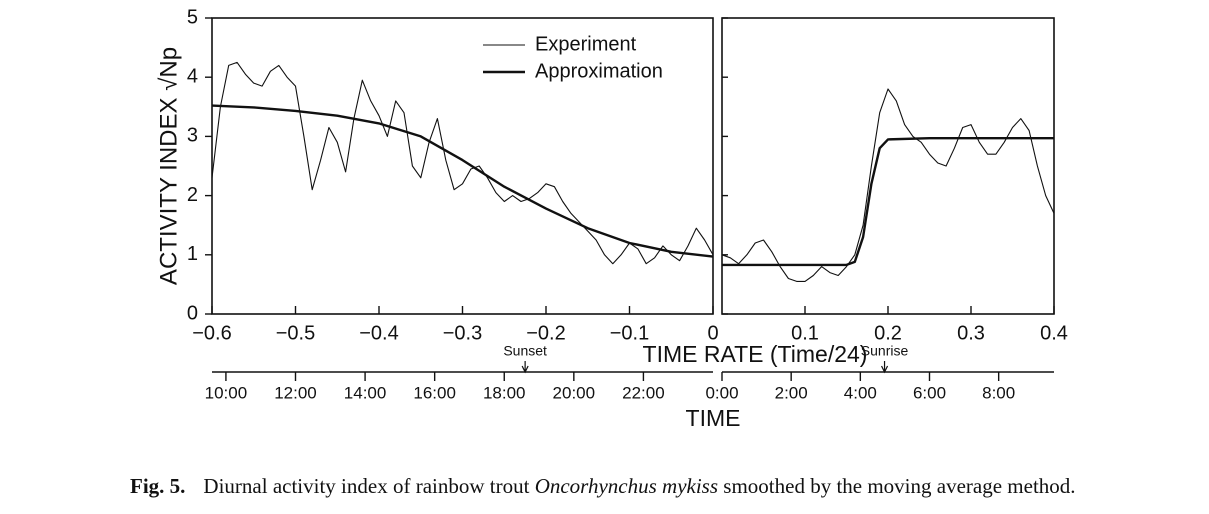  I want to click on y-tick-label: 3, so click(192, 136).